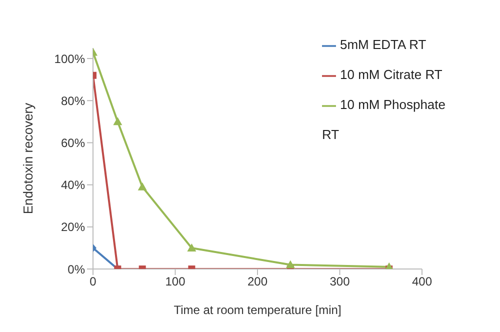 The height and width of the screenshot is (332, 500). I want to click on y-tick-label: 60%, so click(73, 143).